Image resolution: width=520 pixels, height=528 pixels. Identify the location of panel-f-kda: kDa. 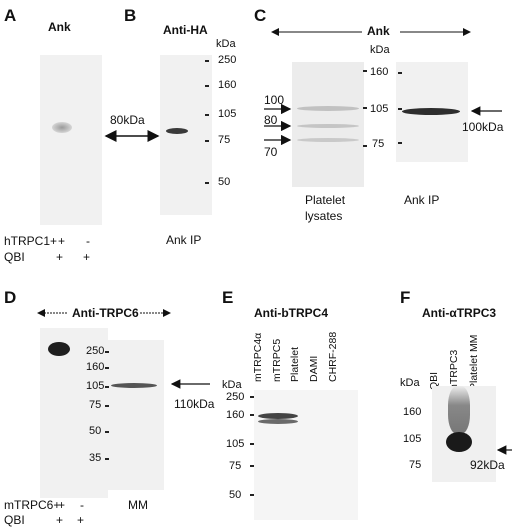
(410, 383).